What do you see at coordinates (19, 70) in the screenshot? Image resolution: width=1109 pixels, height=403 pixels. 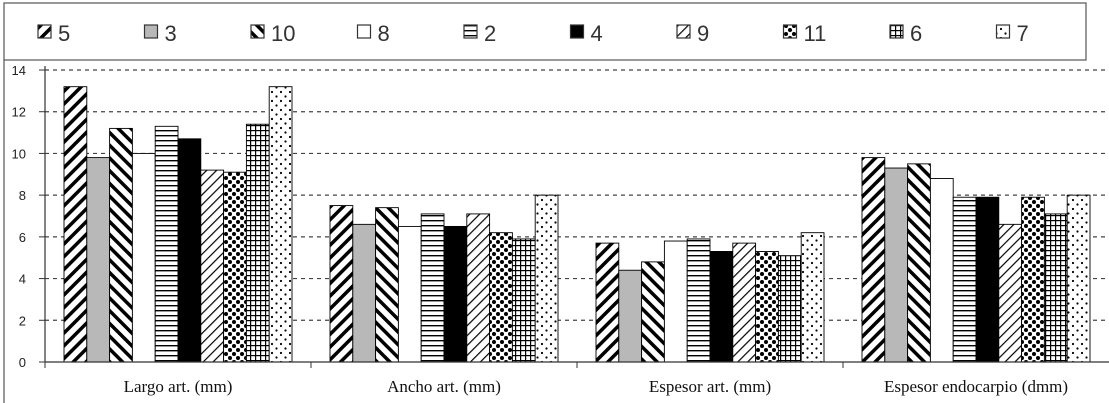 I see `y-tick-label: 14` at bounding box center [19, 70].